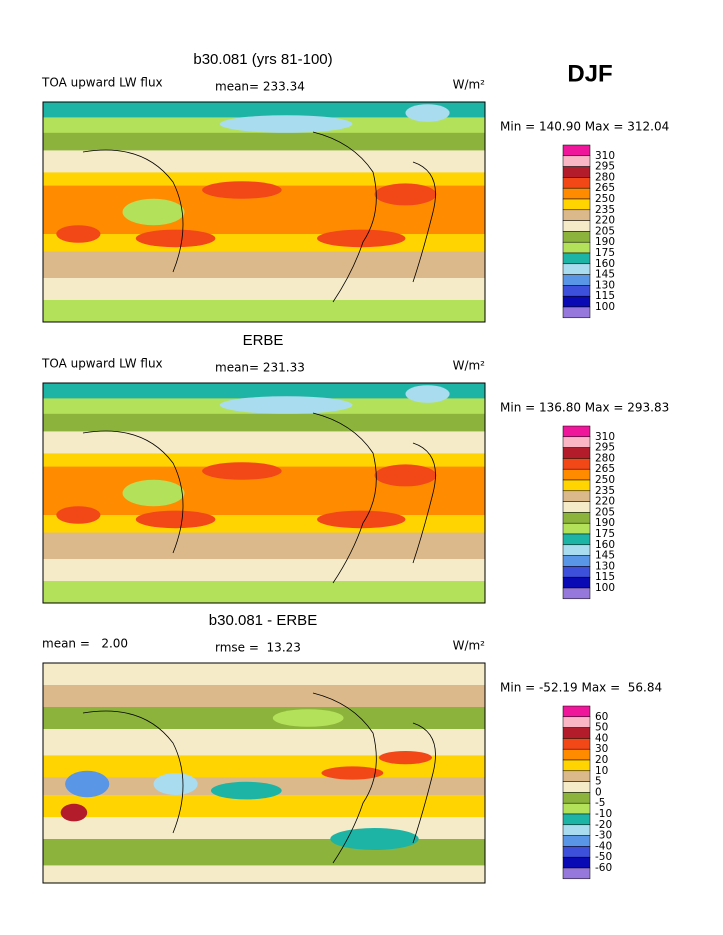  I want to click on colorbar-label: 235, so click(605, 210).